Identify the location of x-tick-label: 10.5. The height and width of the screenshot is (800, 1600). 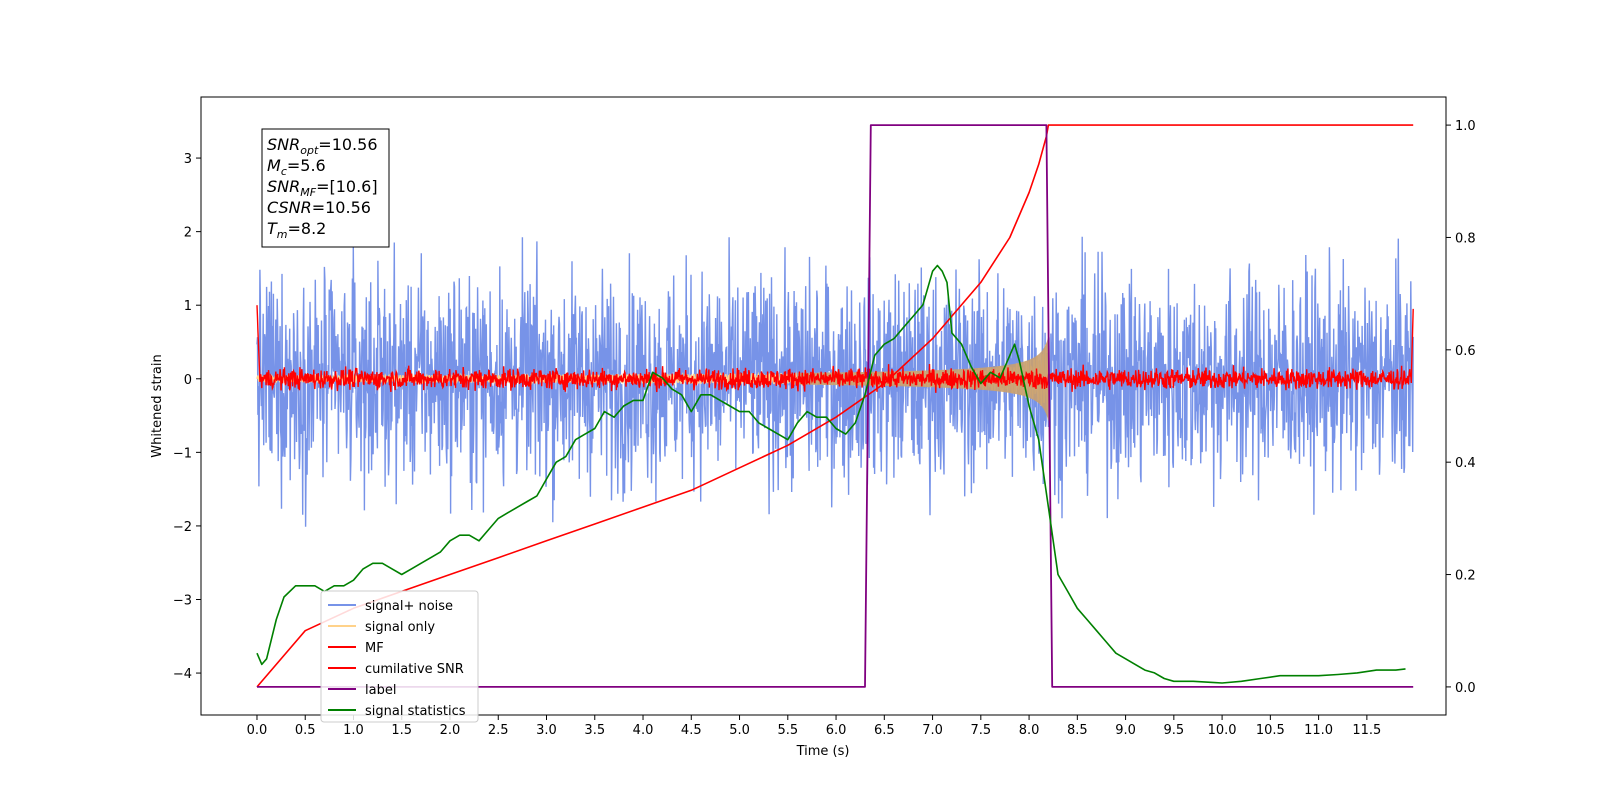
(1270, 730).